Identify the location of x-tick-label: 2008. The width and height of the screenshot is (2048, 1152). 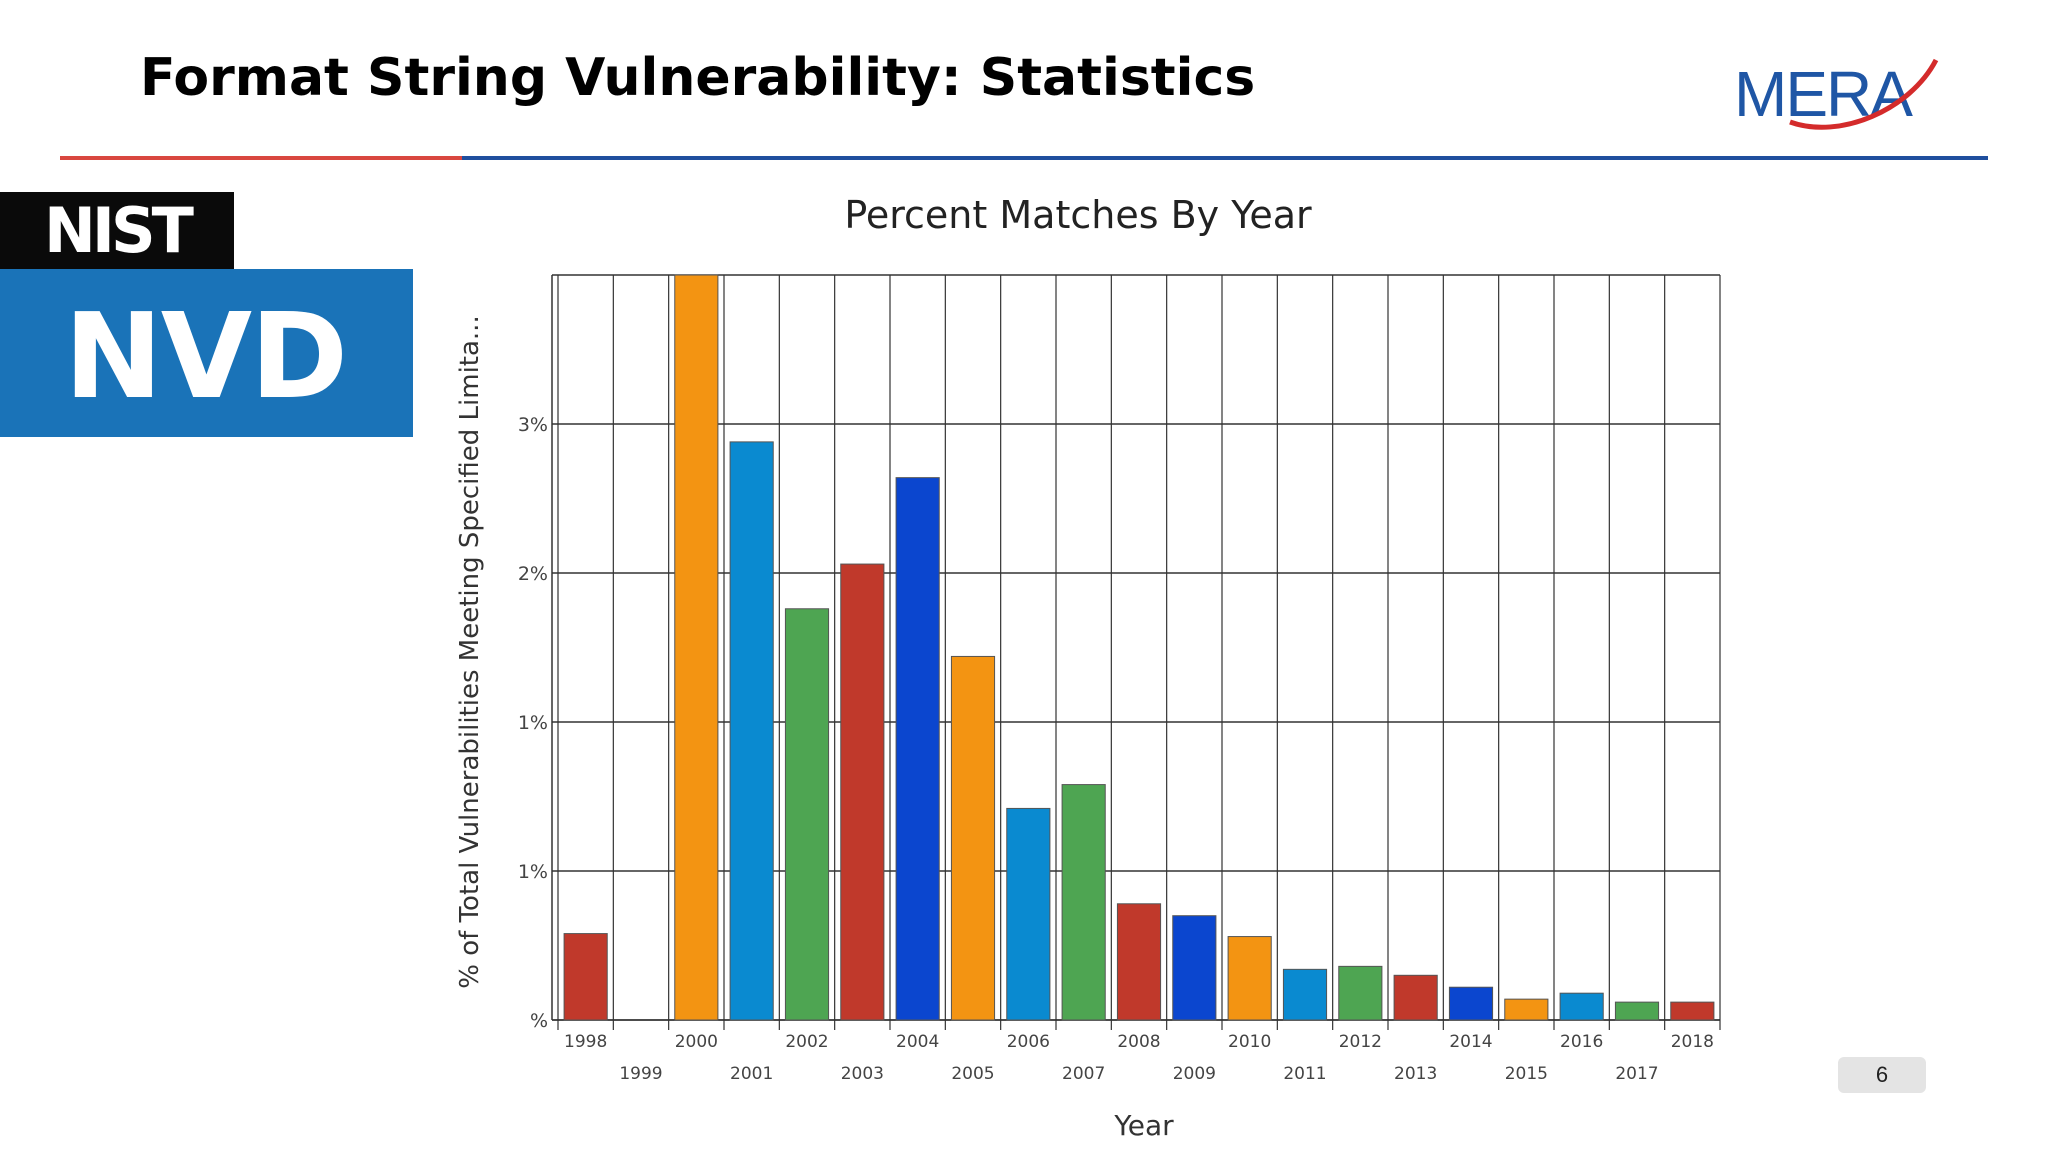
(1138, 1042).